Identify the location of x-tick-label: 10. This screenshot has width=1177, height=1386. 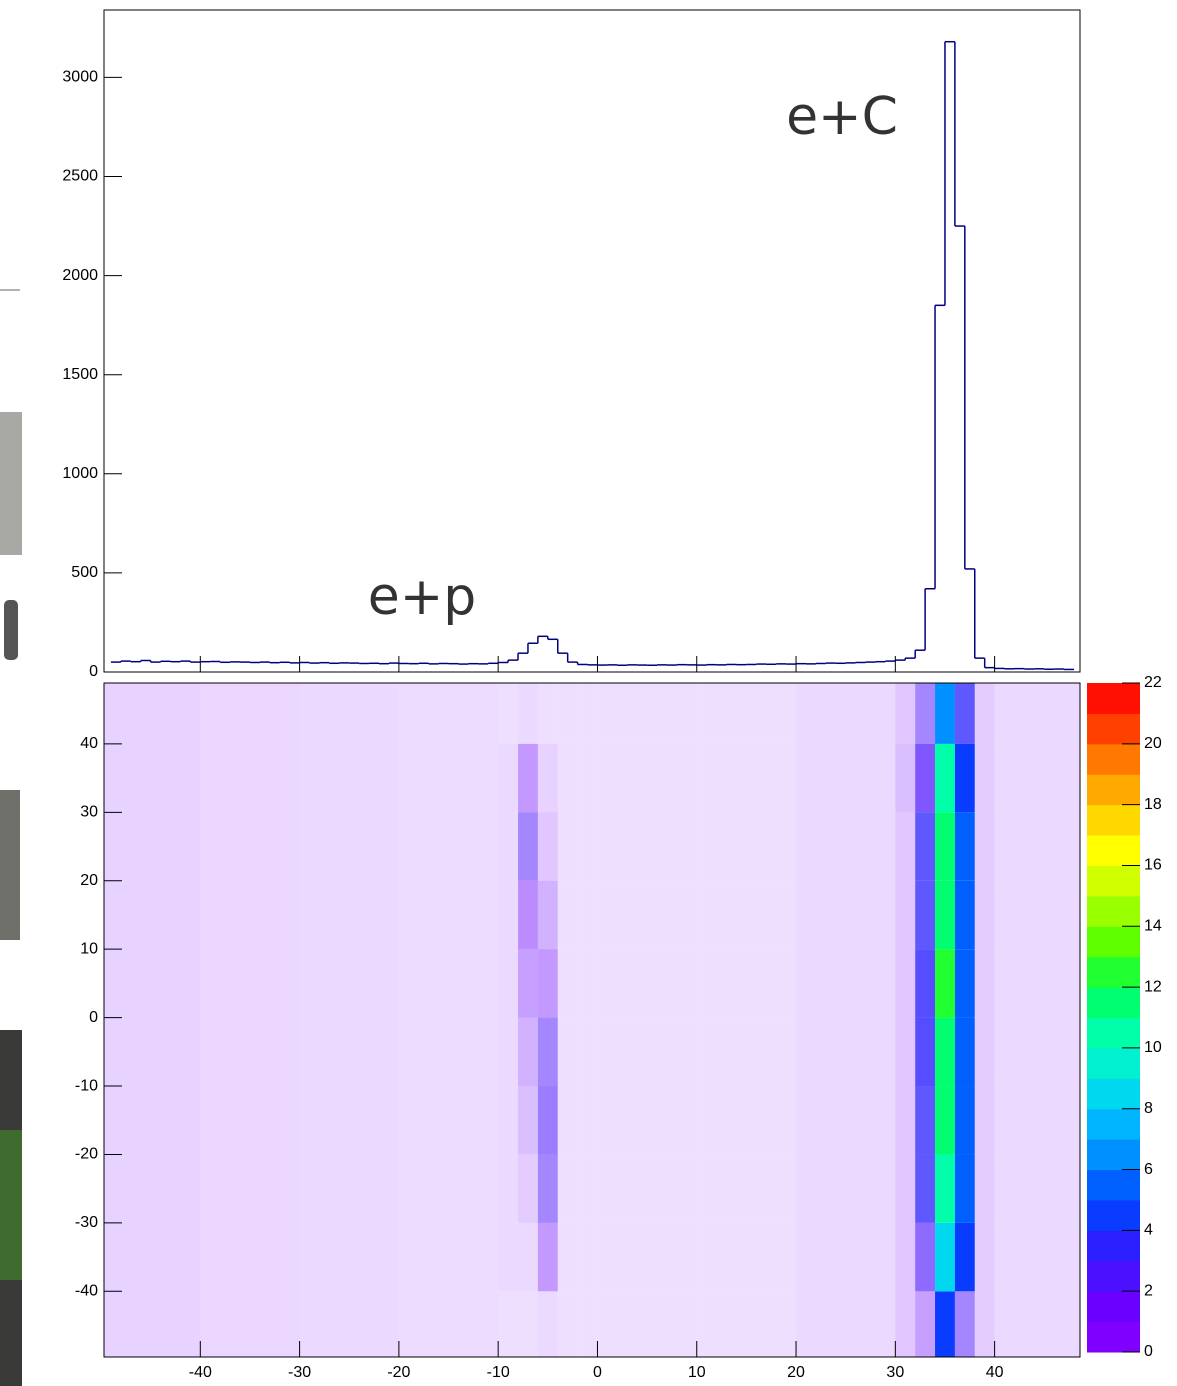
(697, 1372).